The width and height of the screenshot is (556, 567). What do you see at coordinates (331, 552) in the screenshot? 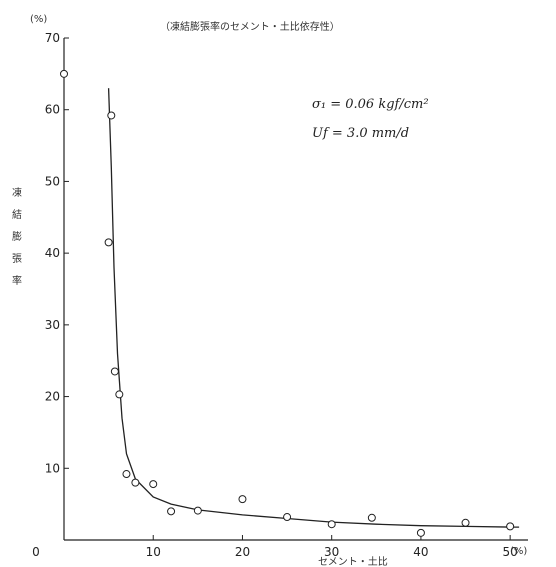
I see `x-tick-label: 30` at bounding box center [331, 552].